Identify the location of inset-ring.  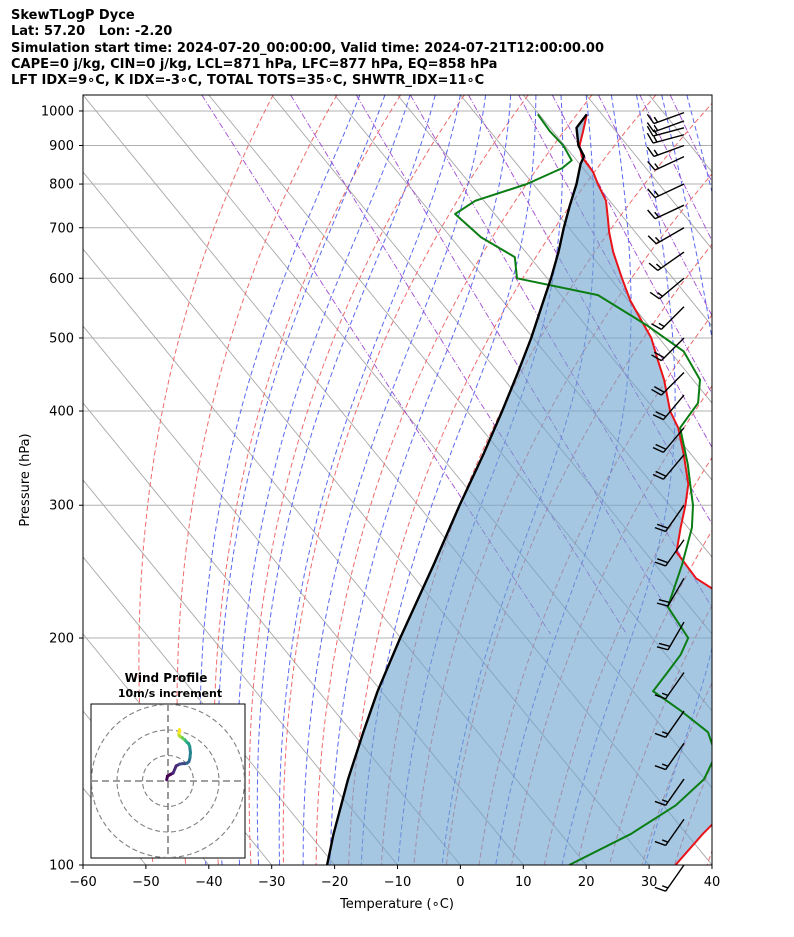
(168, 781).